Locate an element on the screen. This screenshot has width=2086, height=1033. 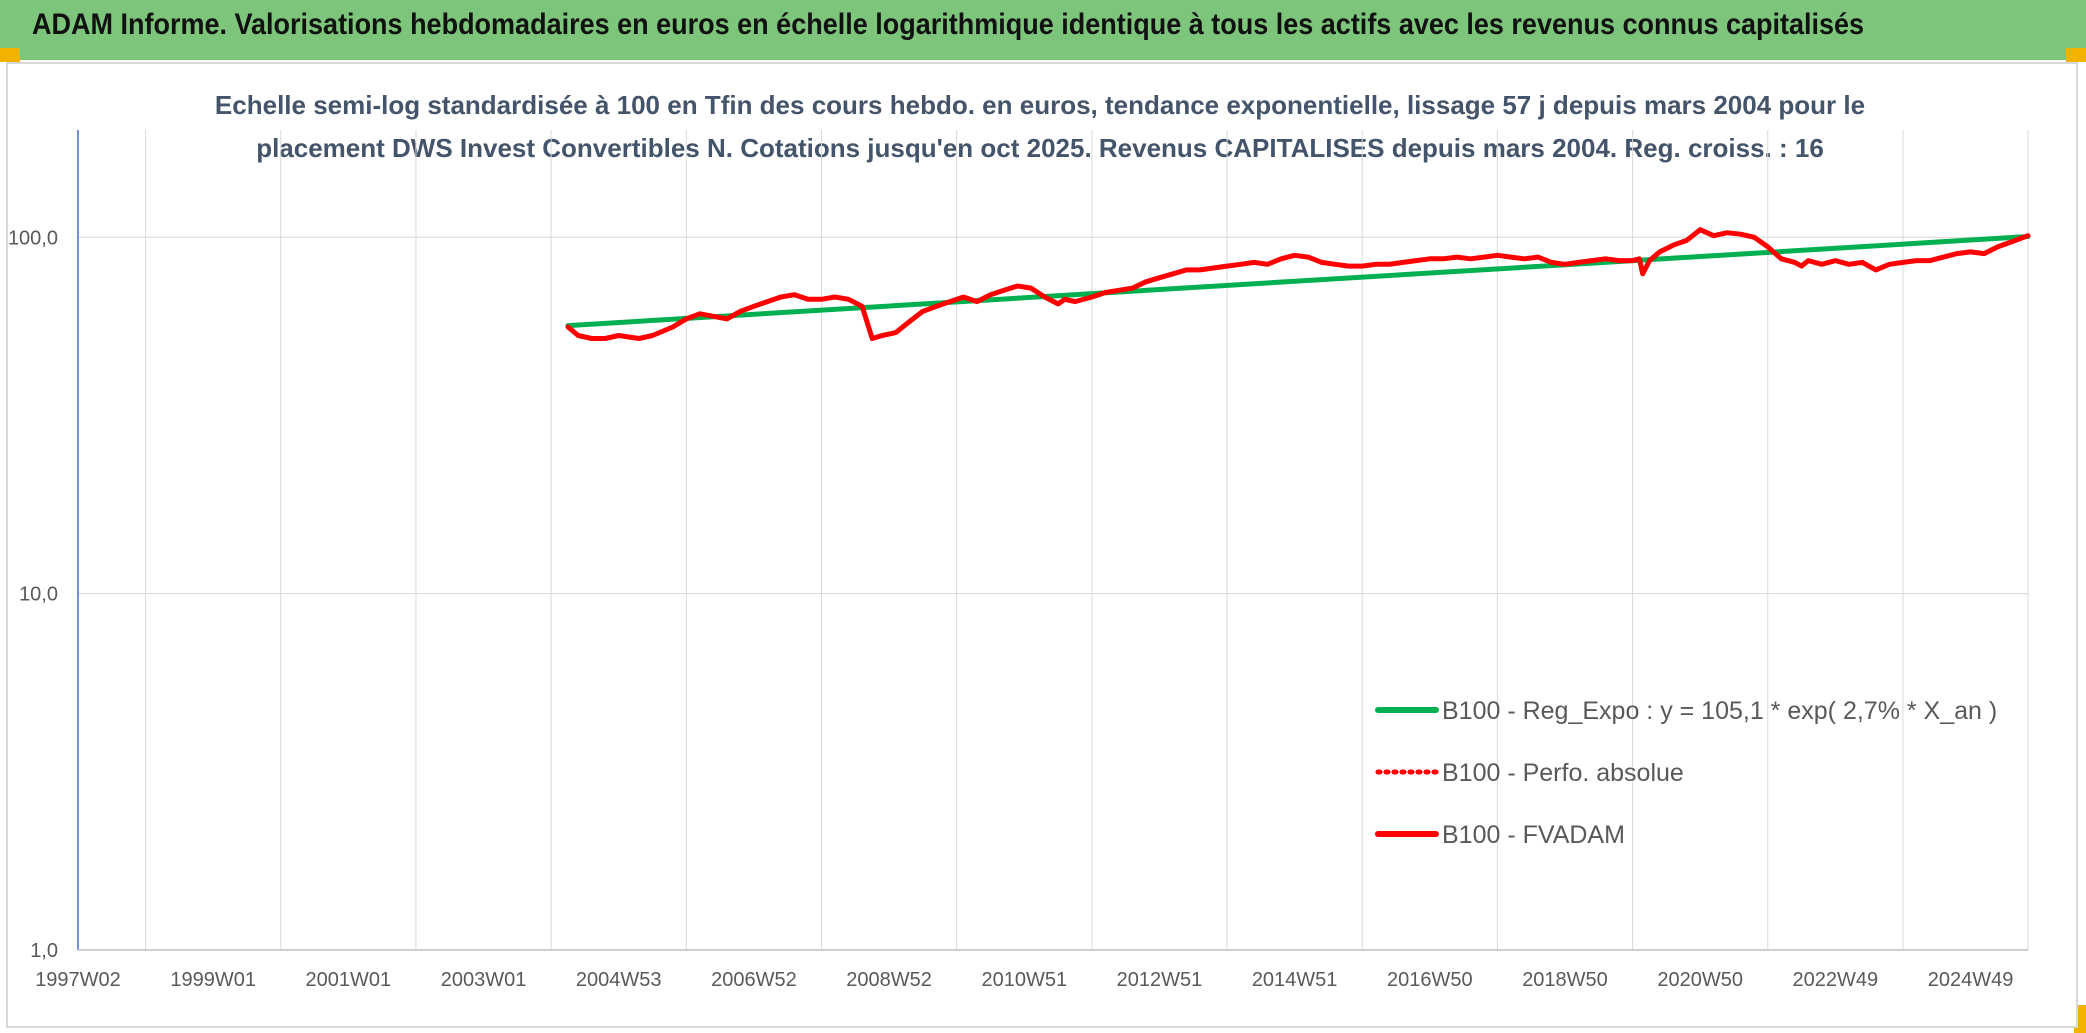
x-tick-label: 2020W50 is located at coordinates (1700, 980).